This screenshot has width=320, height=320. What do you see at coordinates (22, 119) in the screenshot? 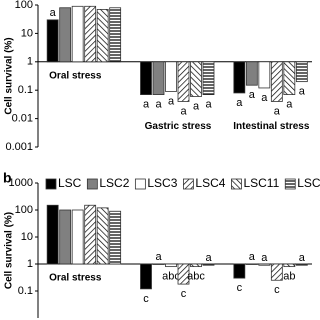
I see `y-tick-label: 0.01` at bounding box center [22, 119].